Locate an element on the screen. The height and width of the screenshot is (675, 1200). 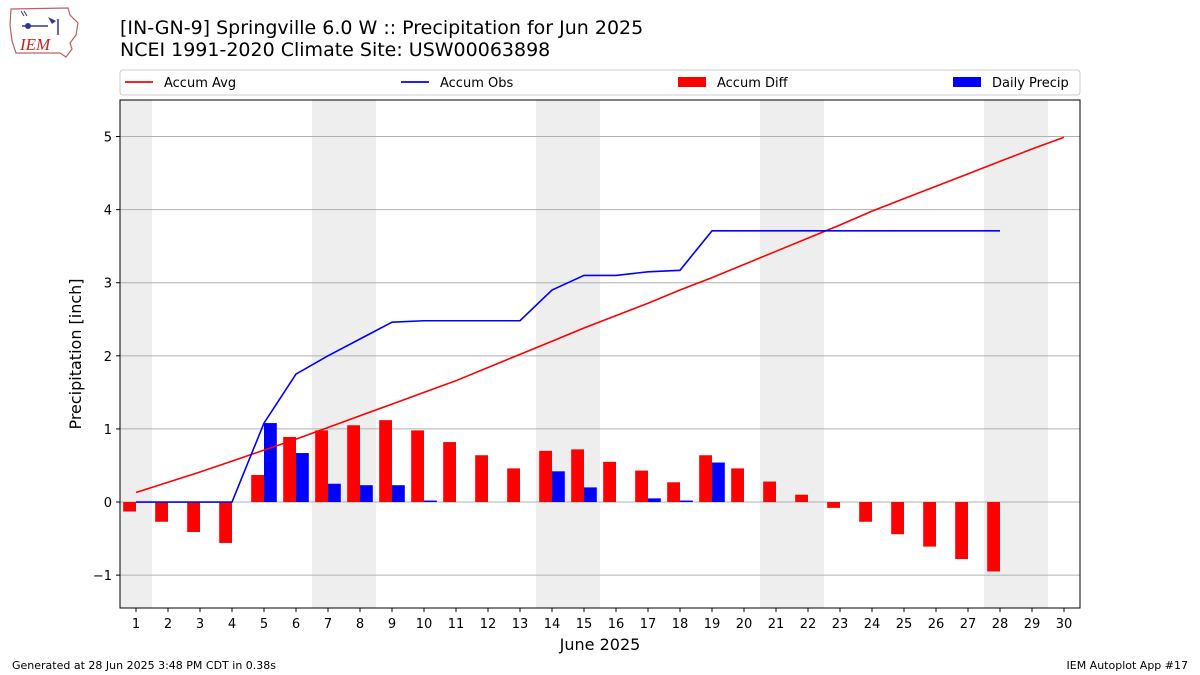
x-tick-label: 14 is located at coordinates (552, 624).